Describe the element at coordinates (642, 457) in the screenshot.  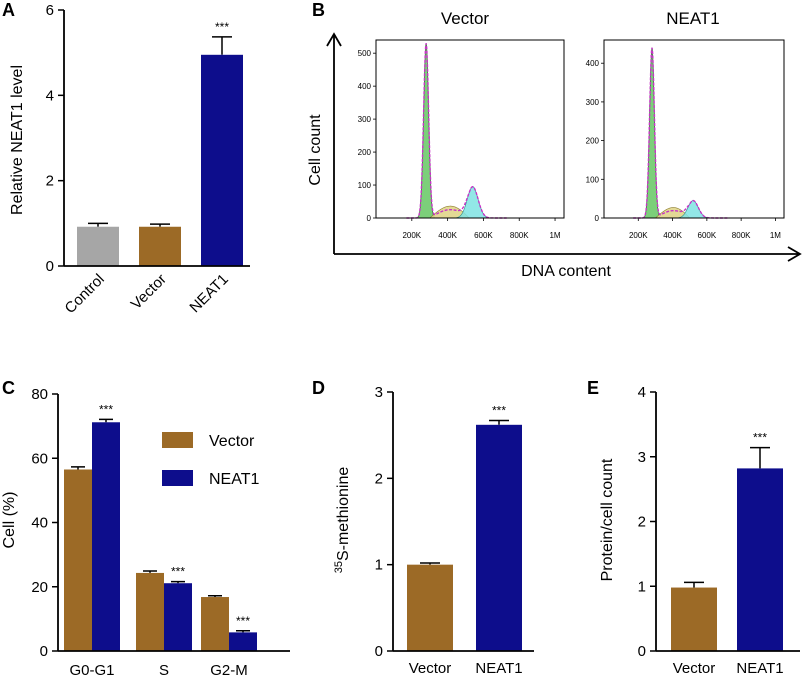
I see `panel-e-y-tick-label: 3` at that location.